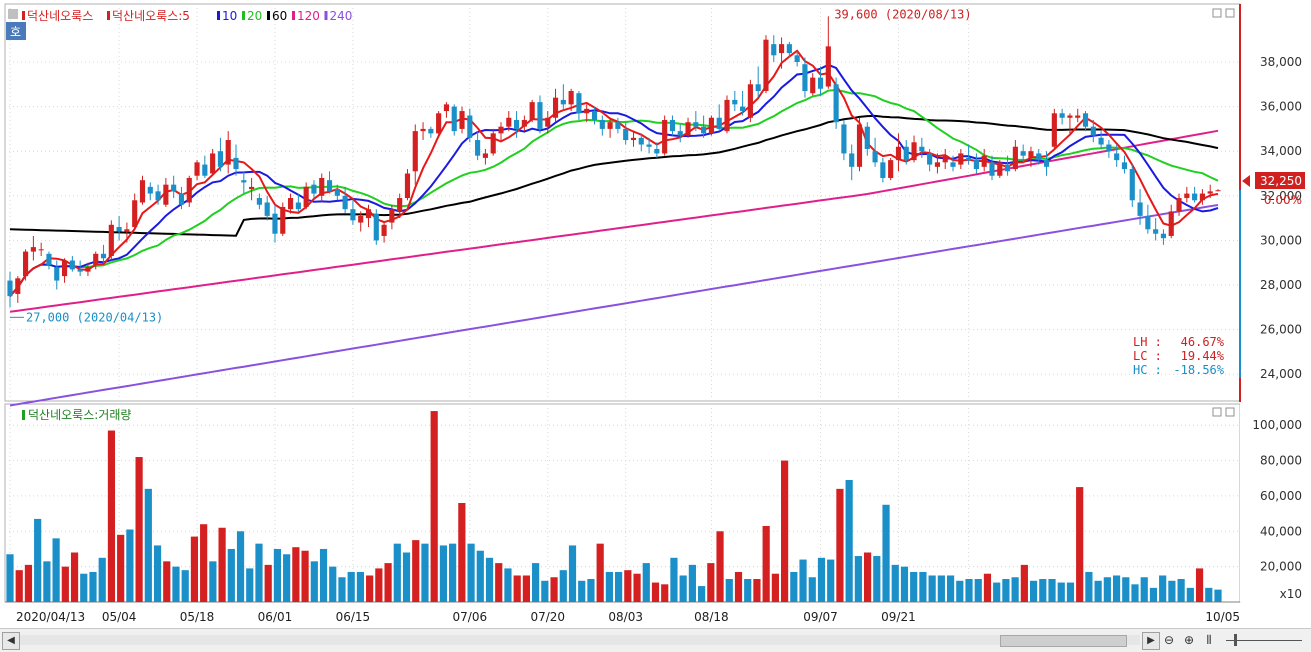 The width and height of the screenshot is (1311, 652). What do you see at coordinates (1189, 640) in the screenshot?
I see `zoom-in-icon: ⊕` at bounding box center [1189, 640].